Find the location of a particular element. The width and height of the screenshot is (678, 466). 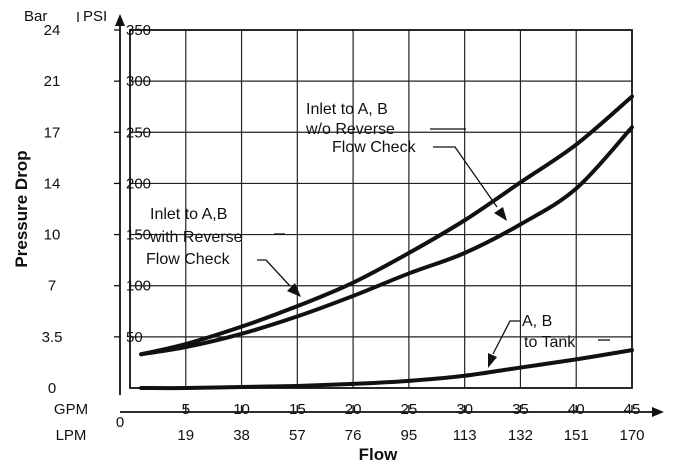

annotation-series-1: Inlet to A,B with Reverse Flow Check is located at coordinates (223, 251).